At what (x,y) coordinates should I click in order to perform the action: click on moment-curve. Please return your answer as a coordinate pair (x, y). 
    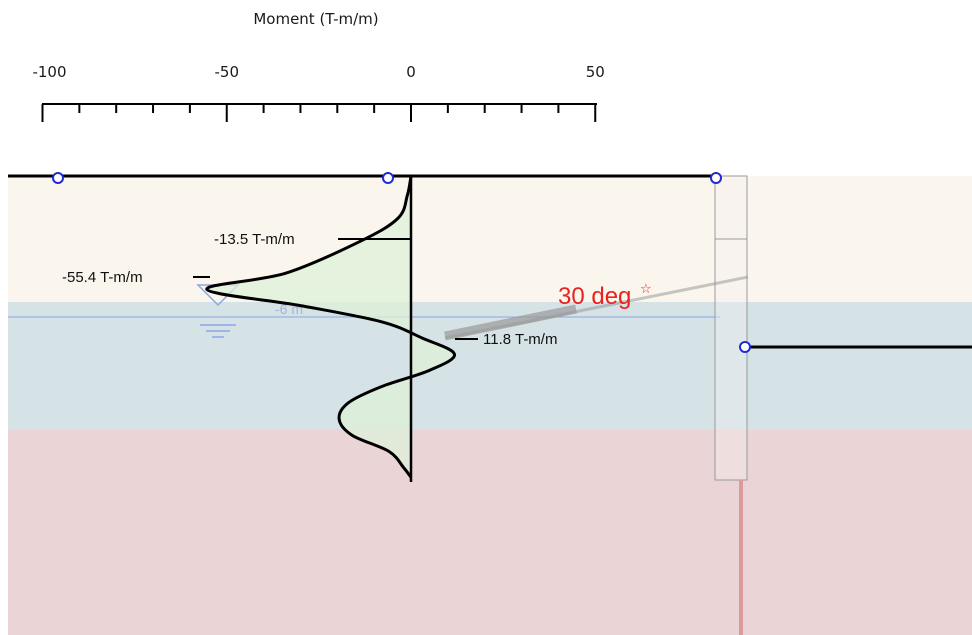
    Looking at the image, I should click on (330, 327).